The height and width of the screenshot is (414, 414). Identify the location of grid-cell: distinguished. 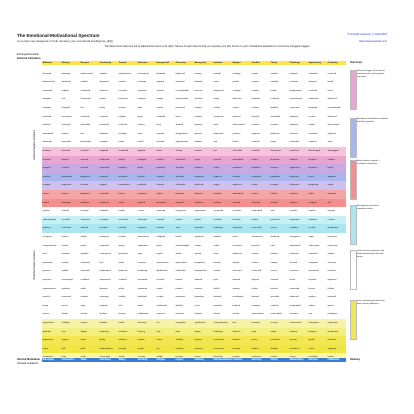
(200, 271).